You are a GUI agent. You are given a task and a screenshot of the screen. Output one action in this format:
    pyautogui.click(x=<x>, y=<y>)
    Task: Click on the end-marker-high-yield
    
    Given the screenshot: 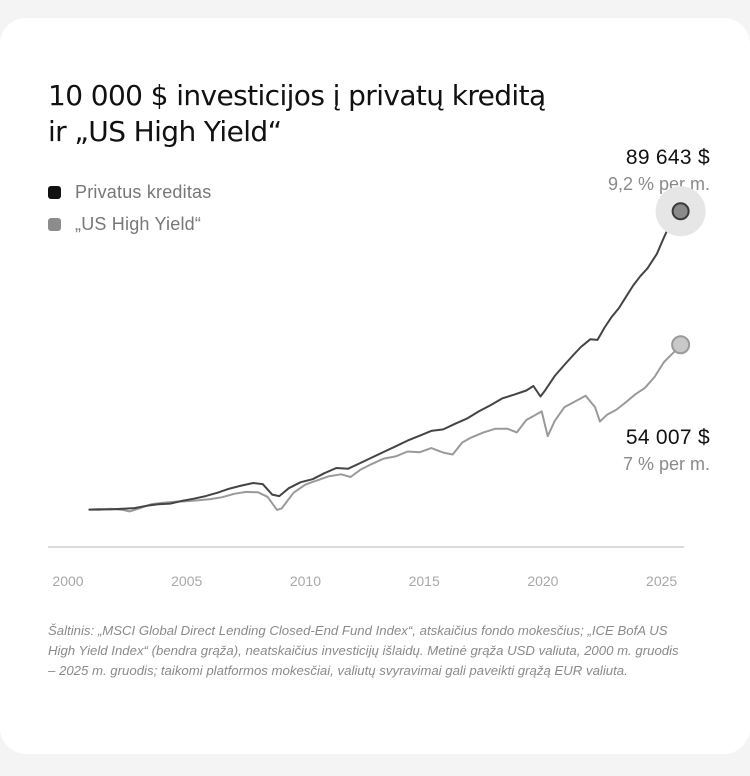 What is the action you would take?
    pyautogui.click(x=681, y=345)
    